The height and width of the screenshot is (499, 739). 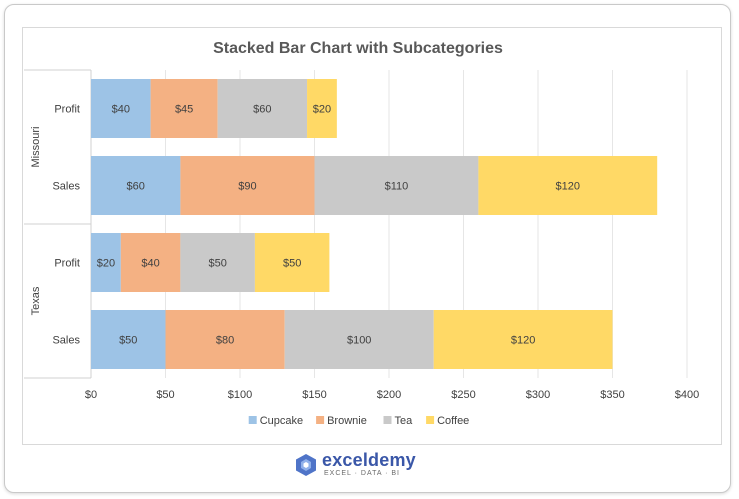 I want to click on data-label: $90, so click(x=247, y=187).